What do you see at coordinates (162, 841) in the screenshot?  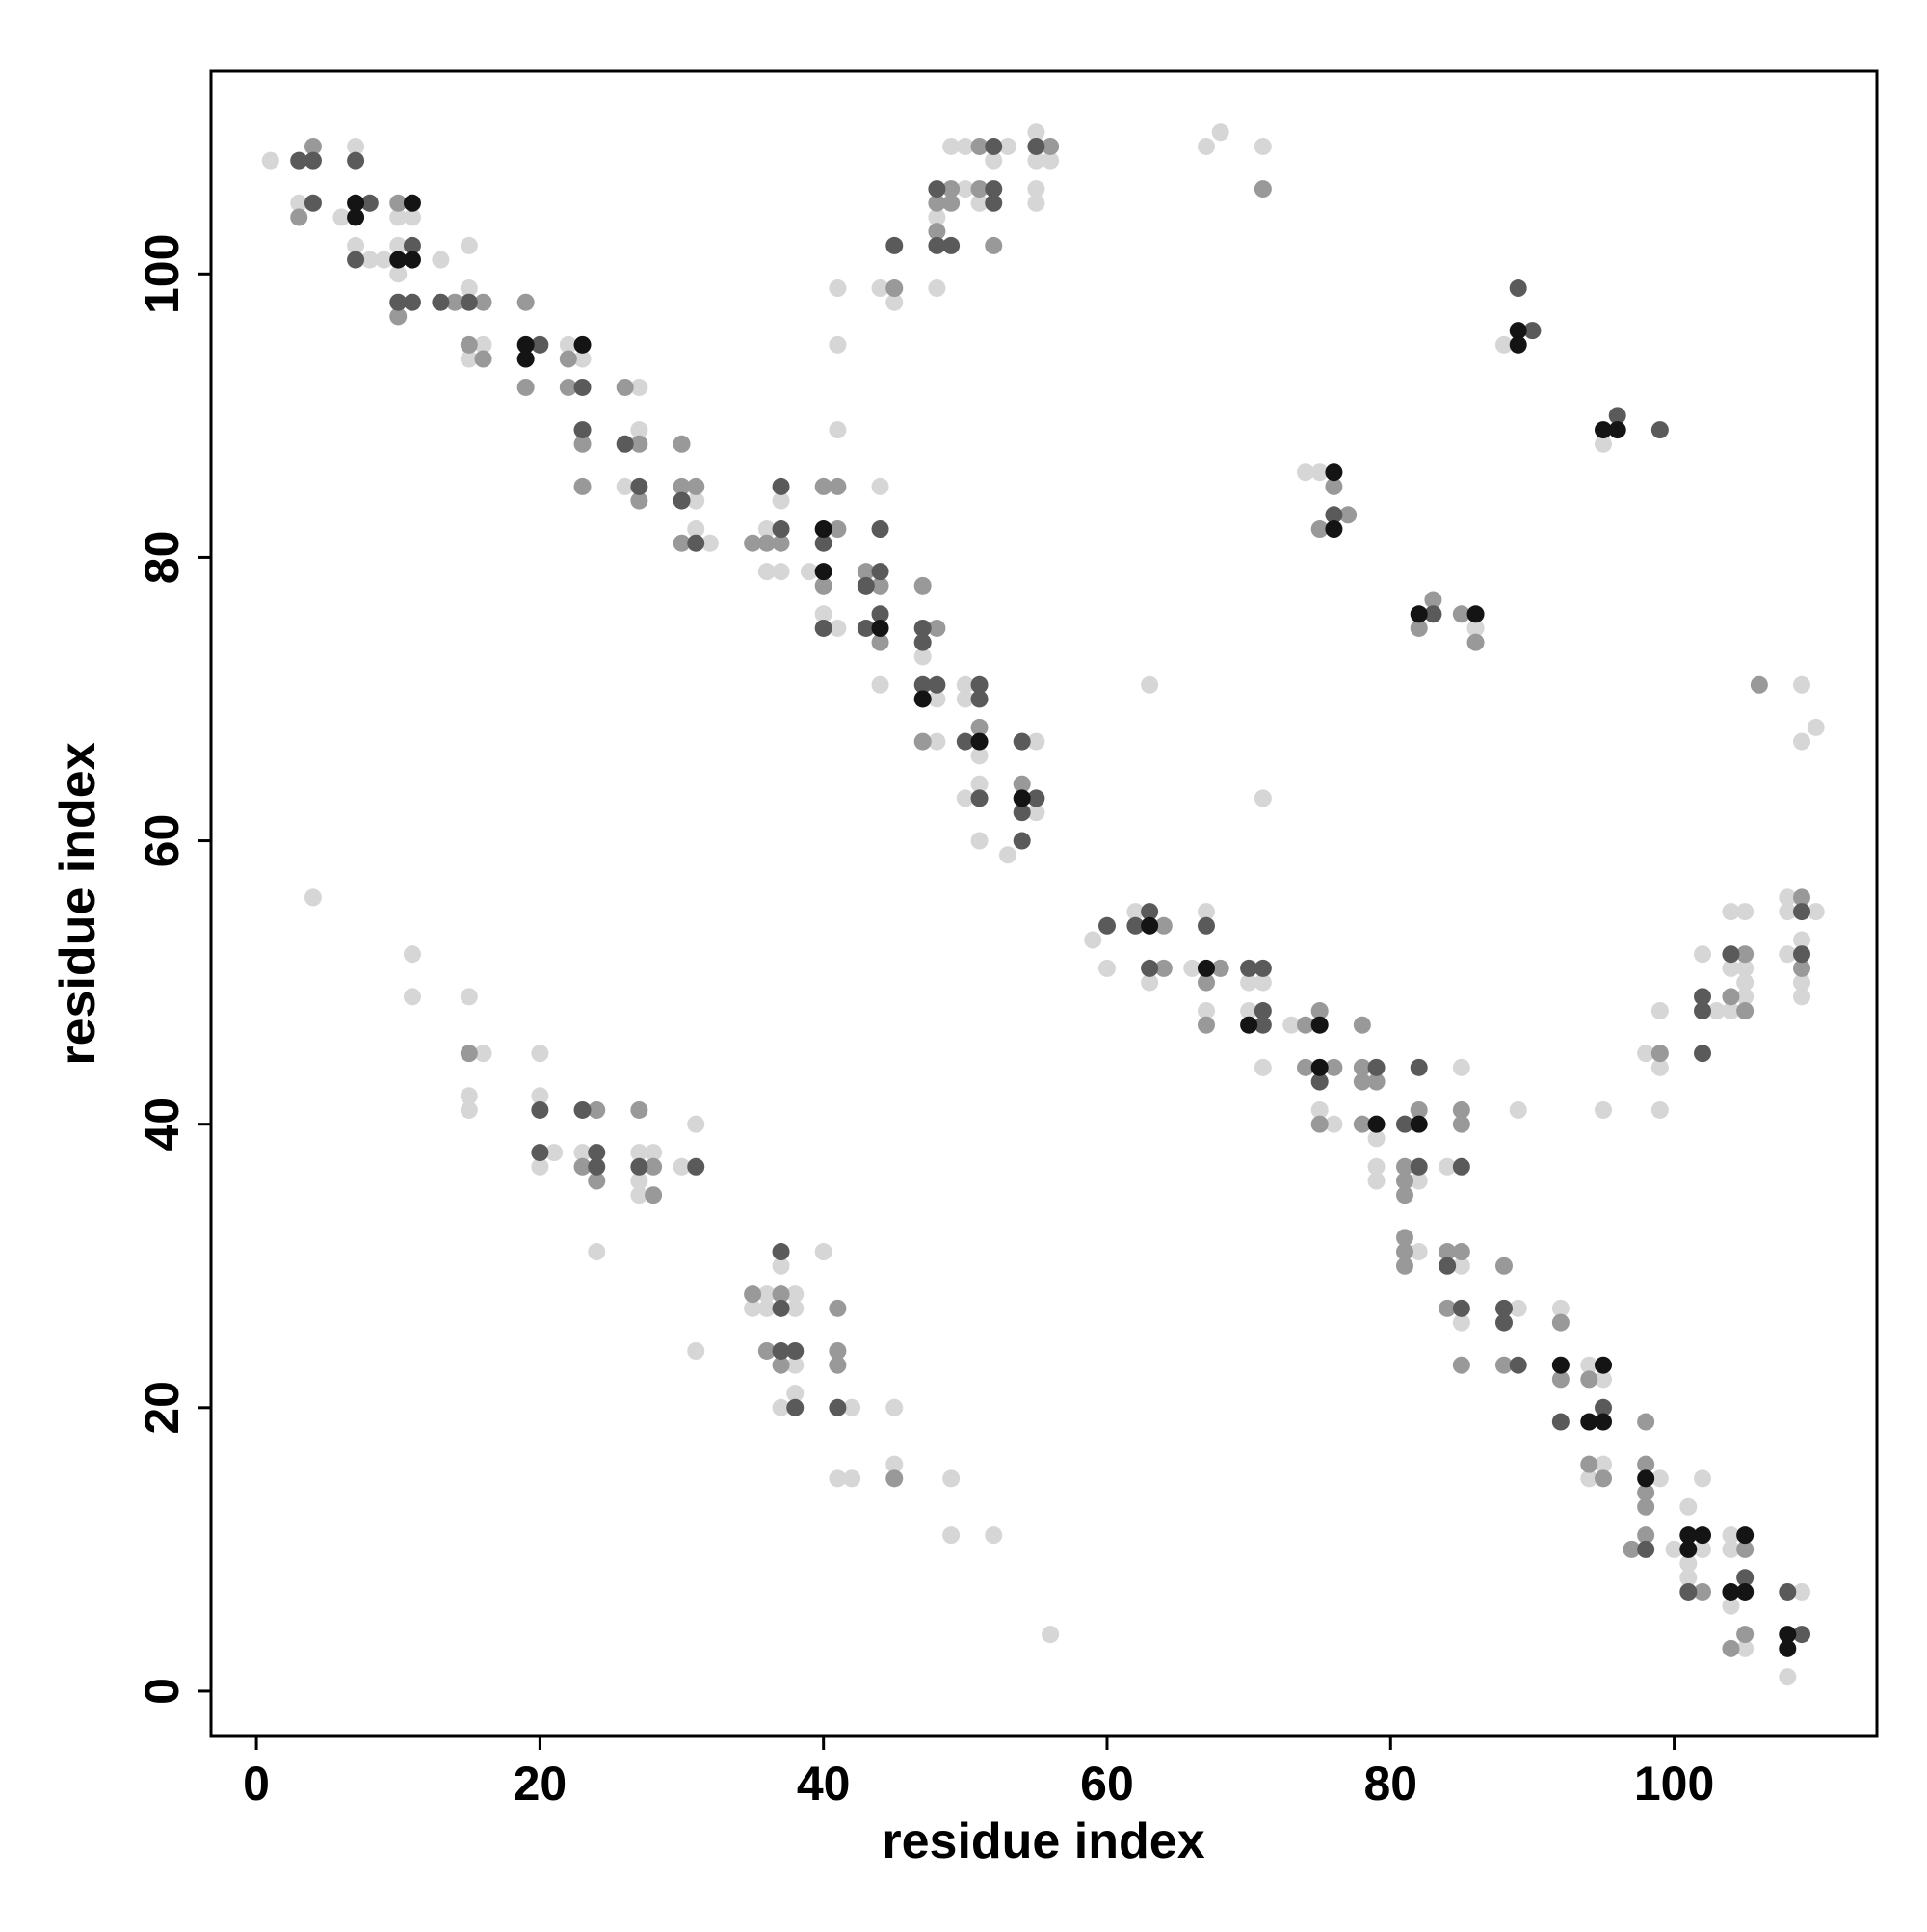 I see `y-tick-label: 60` at bounding box center [162, 841].